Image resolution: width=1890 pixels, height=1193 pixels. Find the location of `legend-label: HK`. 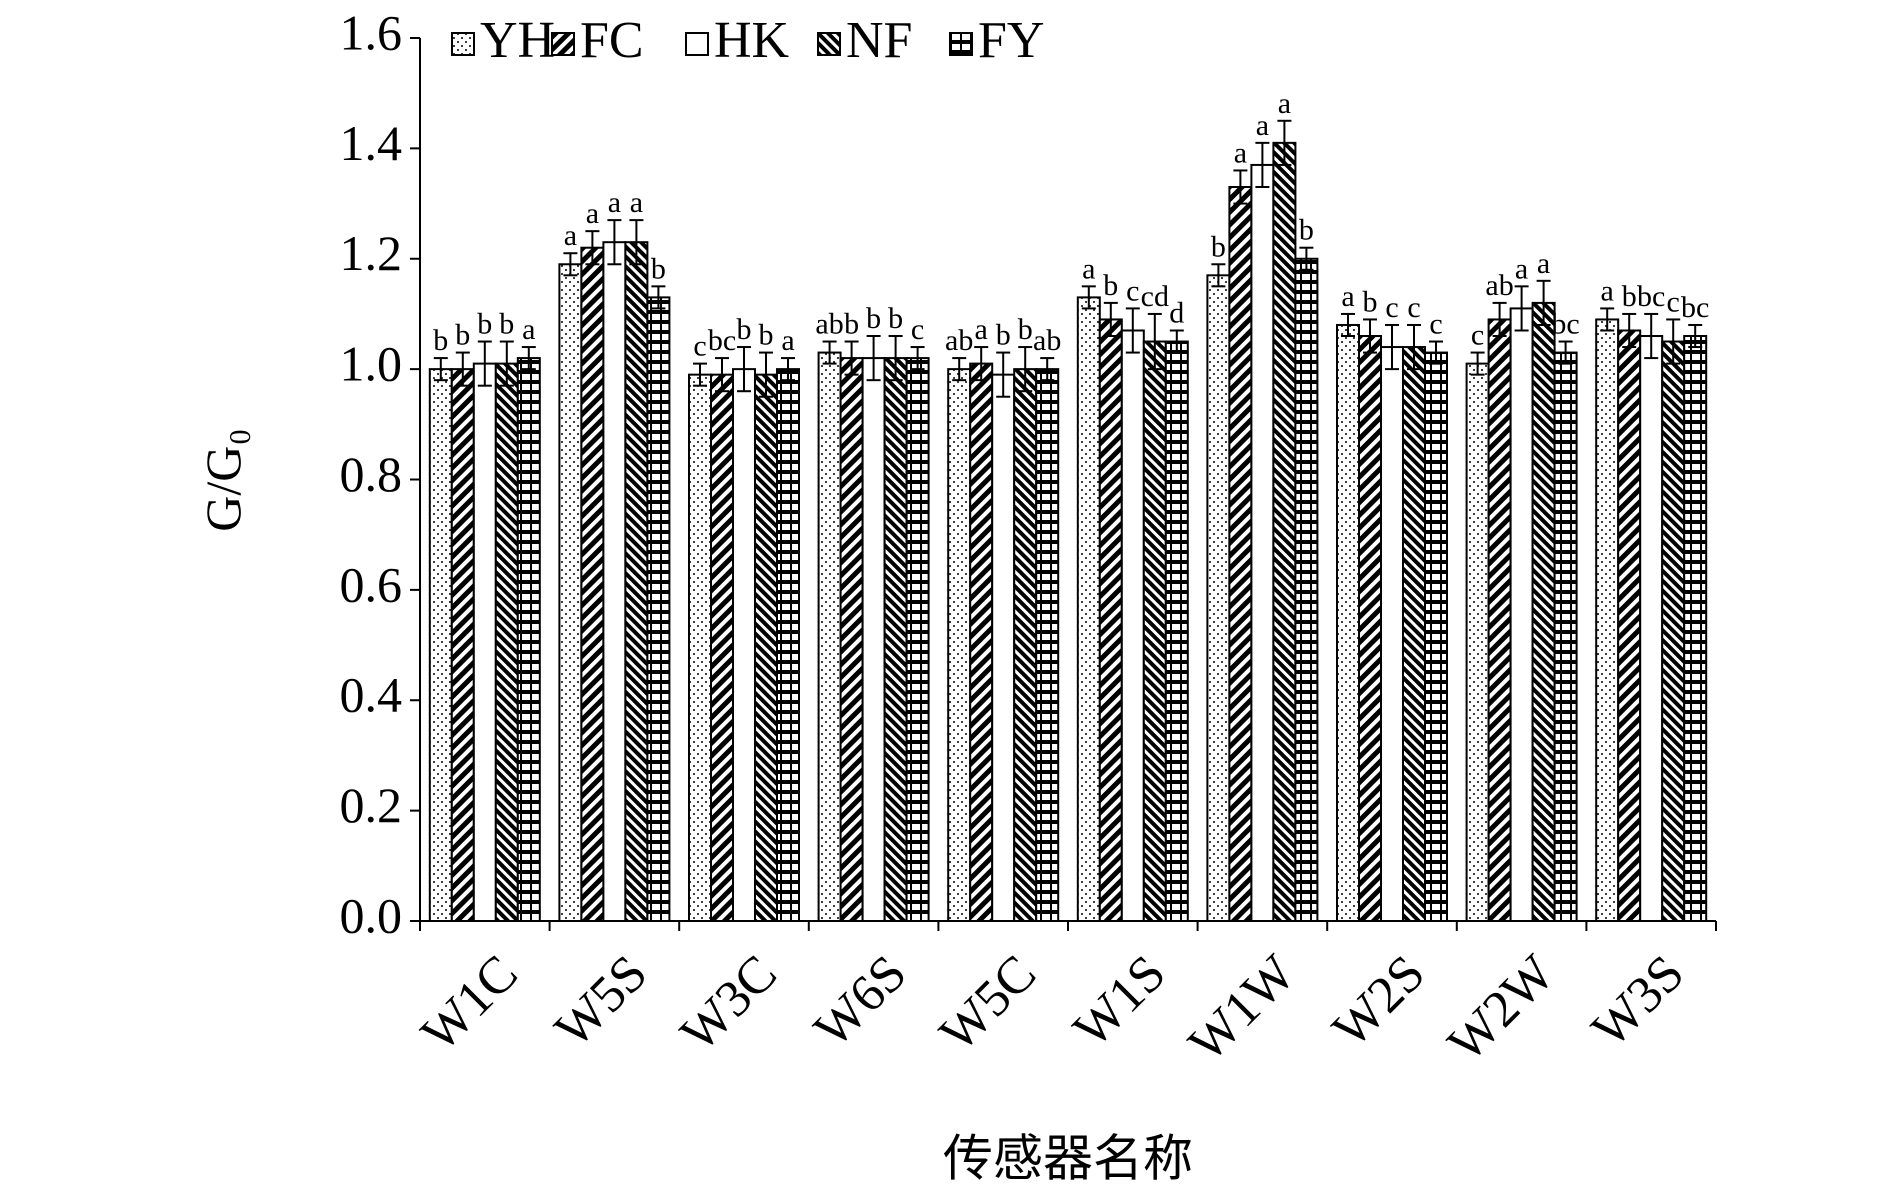

legend-label: HK is located at coordinates (752, 40).